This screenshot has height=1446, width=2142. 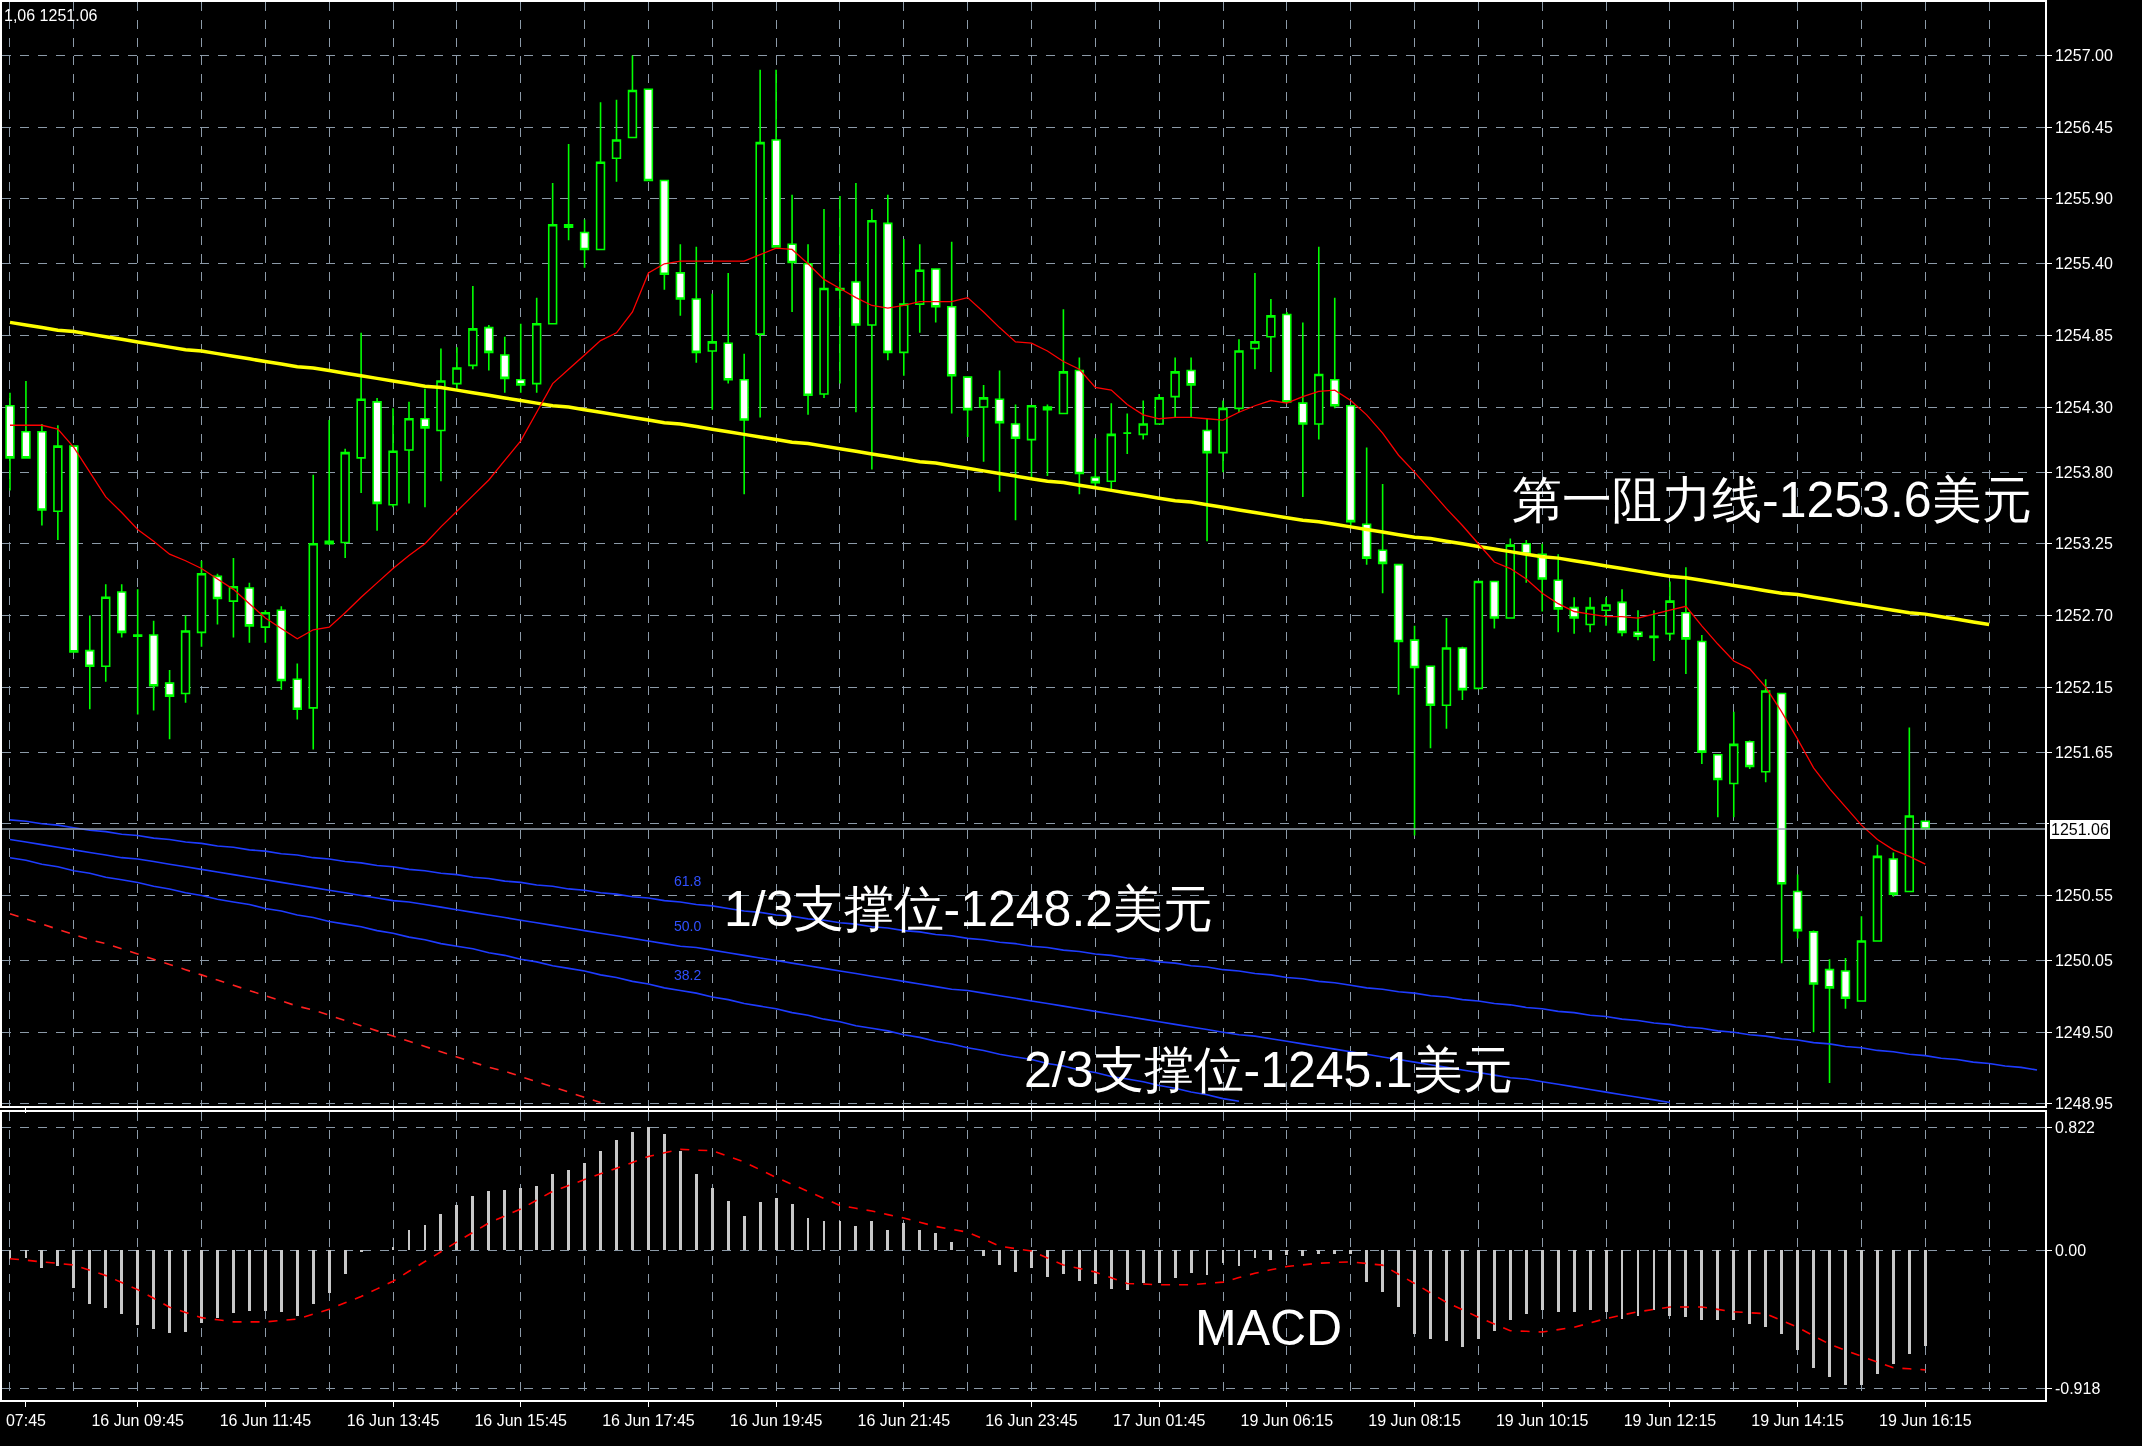 I want to click on y-tick-label: 1252.70, so click(x=2083, y=616).